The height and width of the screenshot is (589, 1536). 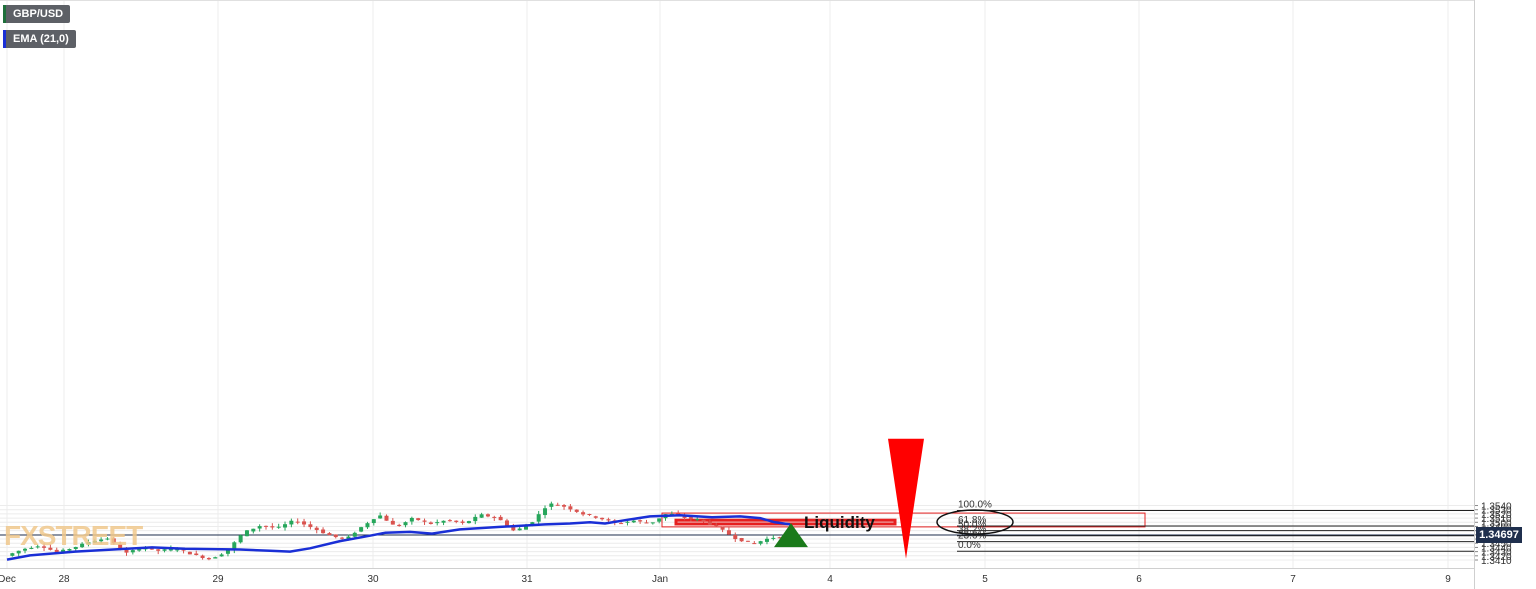 What do you see at coordinates (1496, 515) in the screenshot?
I see `y-tick-label: 1.3520` at bounding box center [1496, 515].